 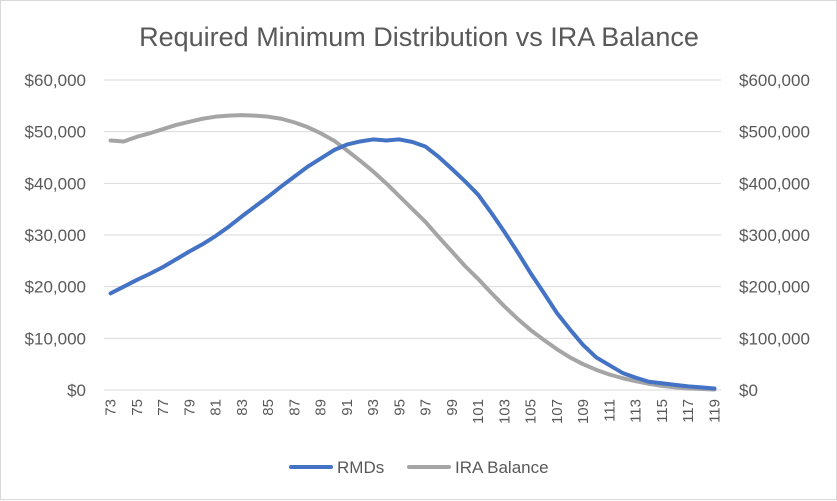 I want to click on x-tick-label: 97, so click(x=426, y=407).